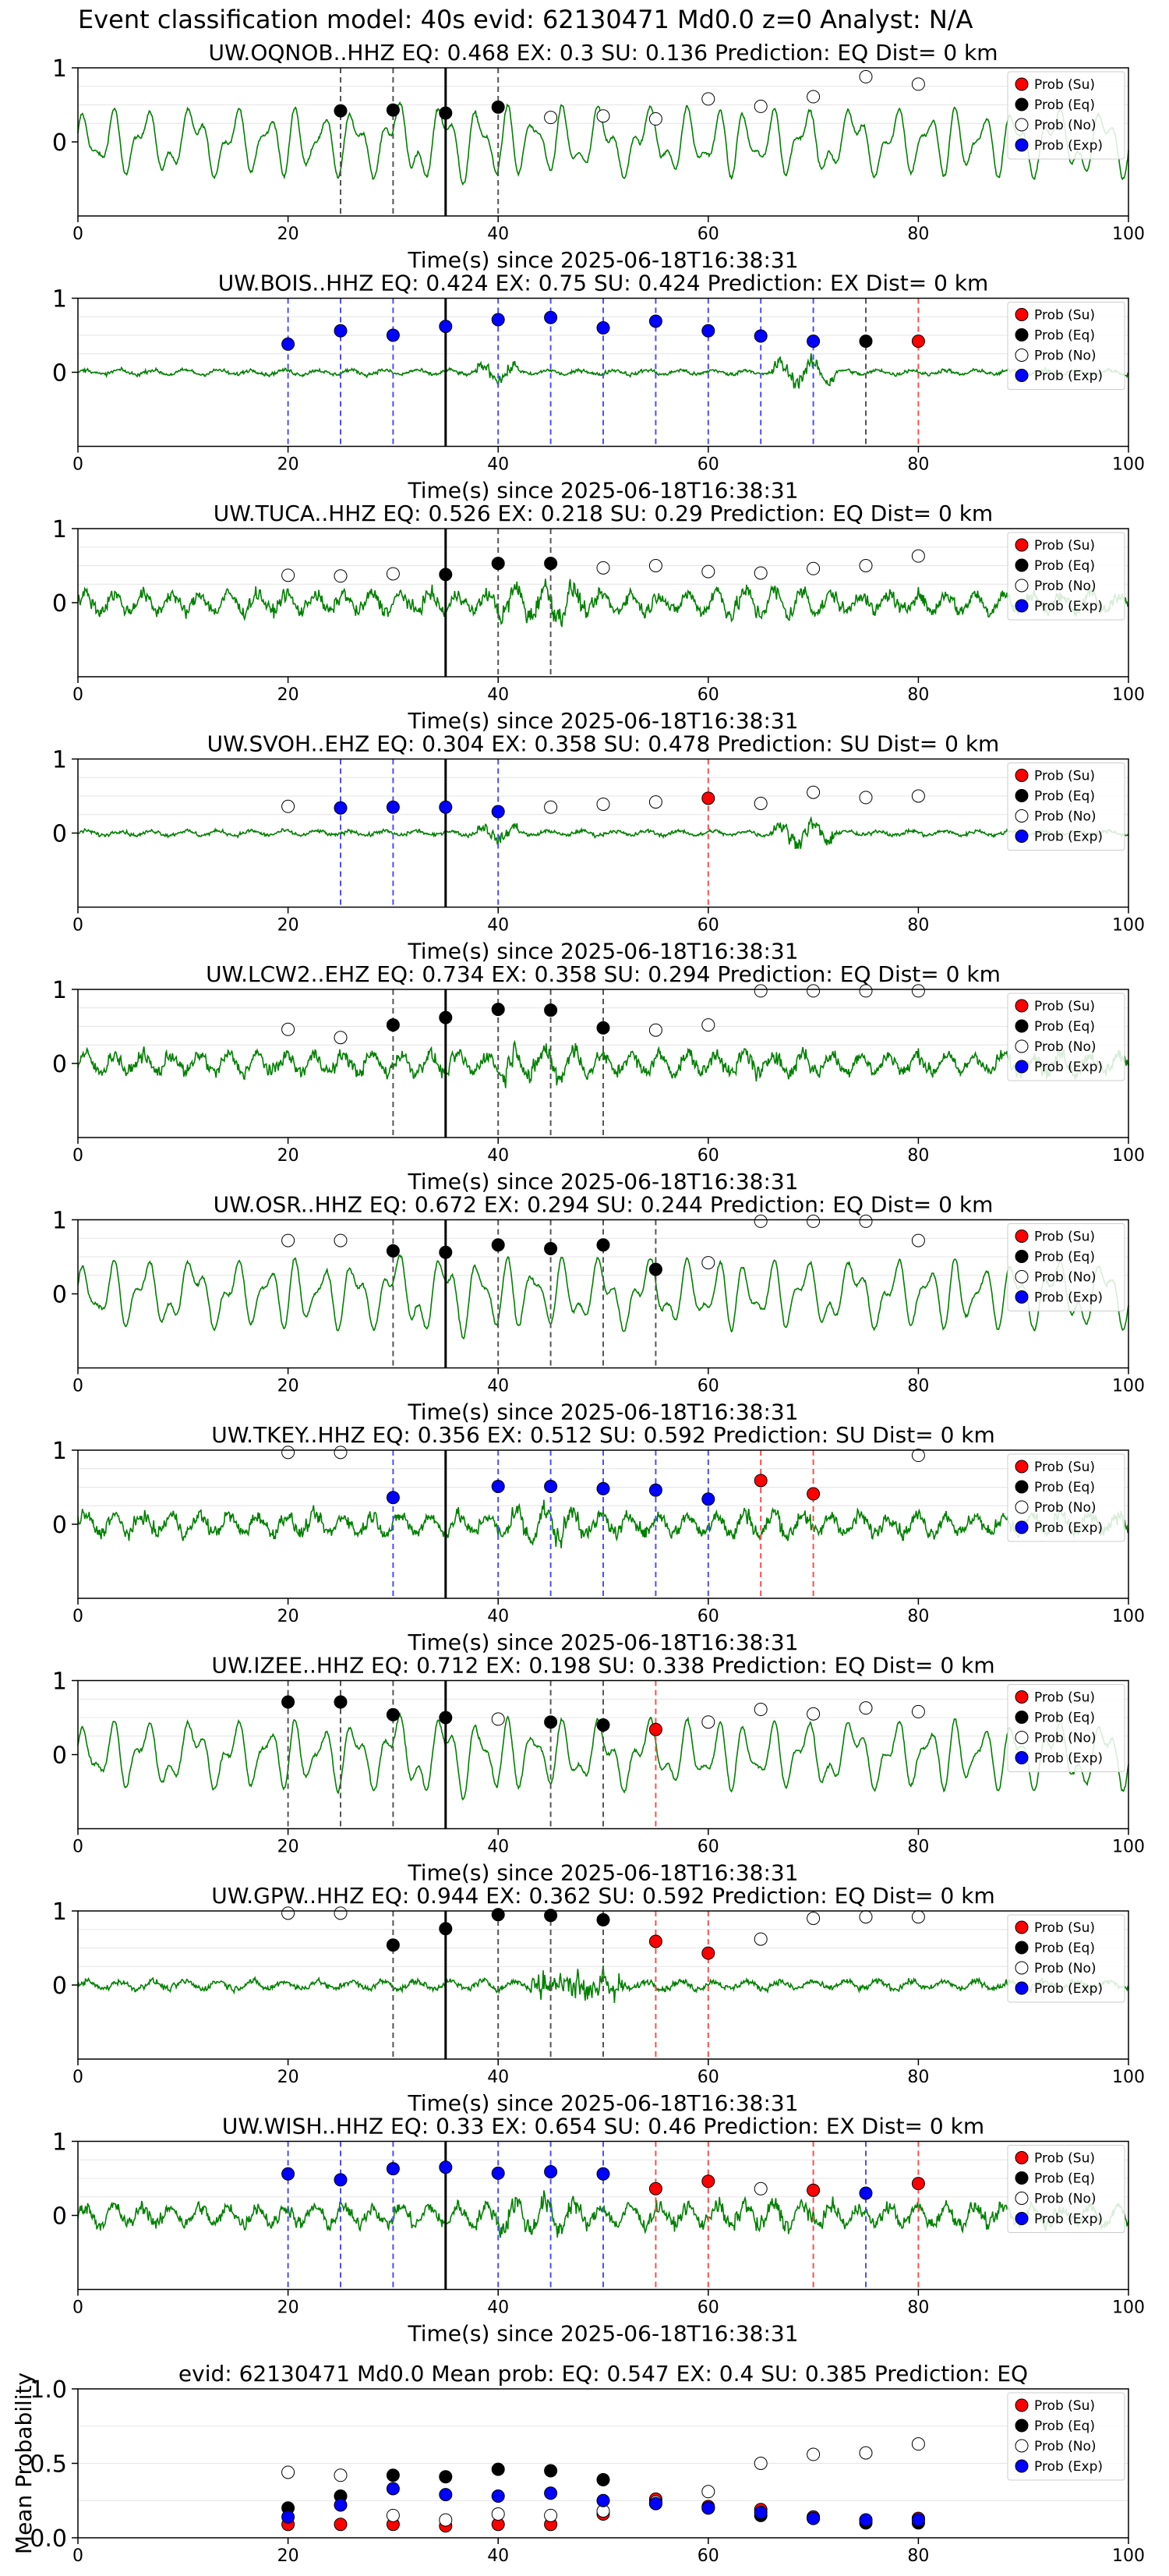 The image size is (1169, 2576). What do you see at coordinates (602, 951) in the screenshot?
I see `panel-4-xlabel: Time(s) since 2025-06-18T16:38:31` at bounding box center [602, 951].